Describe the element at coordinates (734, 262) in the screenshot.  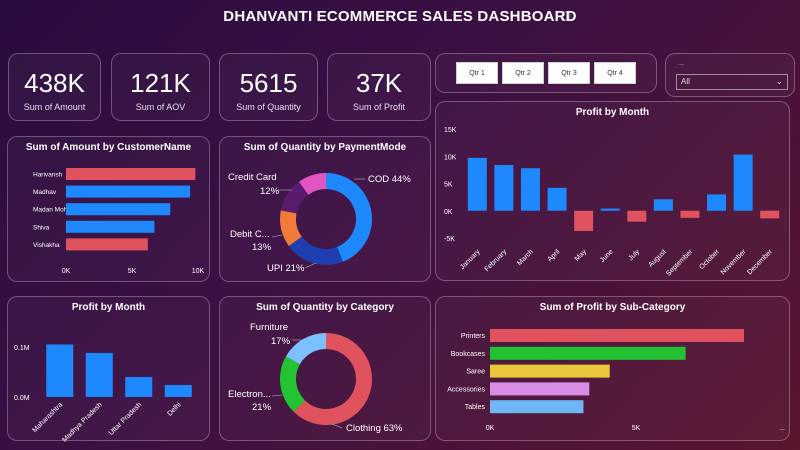
I see `x-tick-label: November` at that location.